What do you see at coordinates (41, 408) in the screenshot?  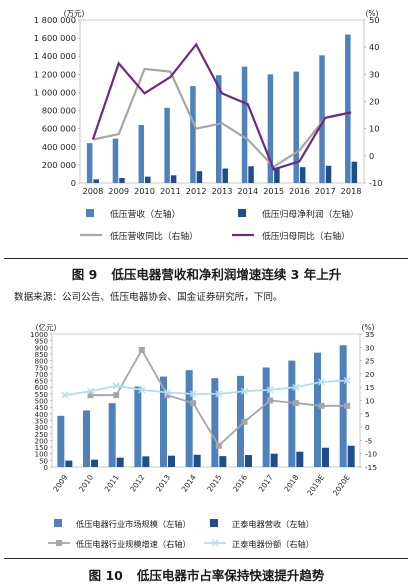 I see `left-tick-label: 450` at bounding box center [41, 408].